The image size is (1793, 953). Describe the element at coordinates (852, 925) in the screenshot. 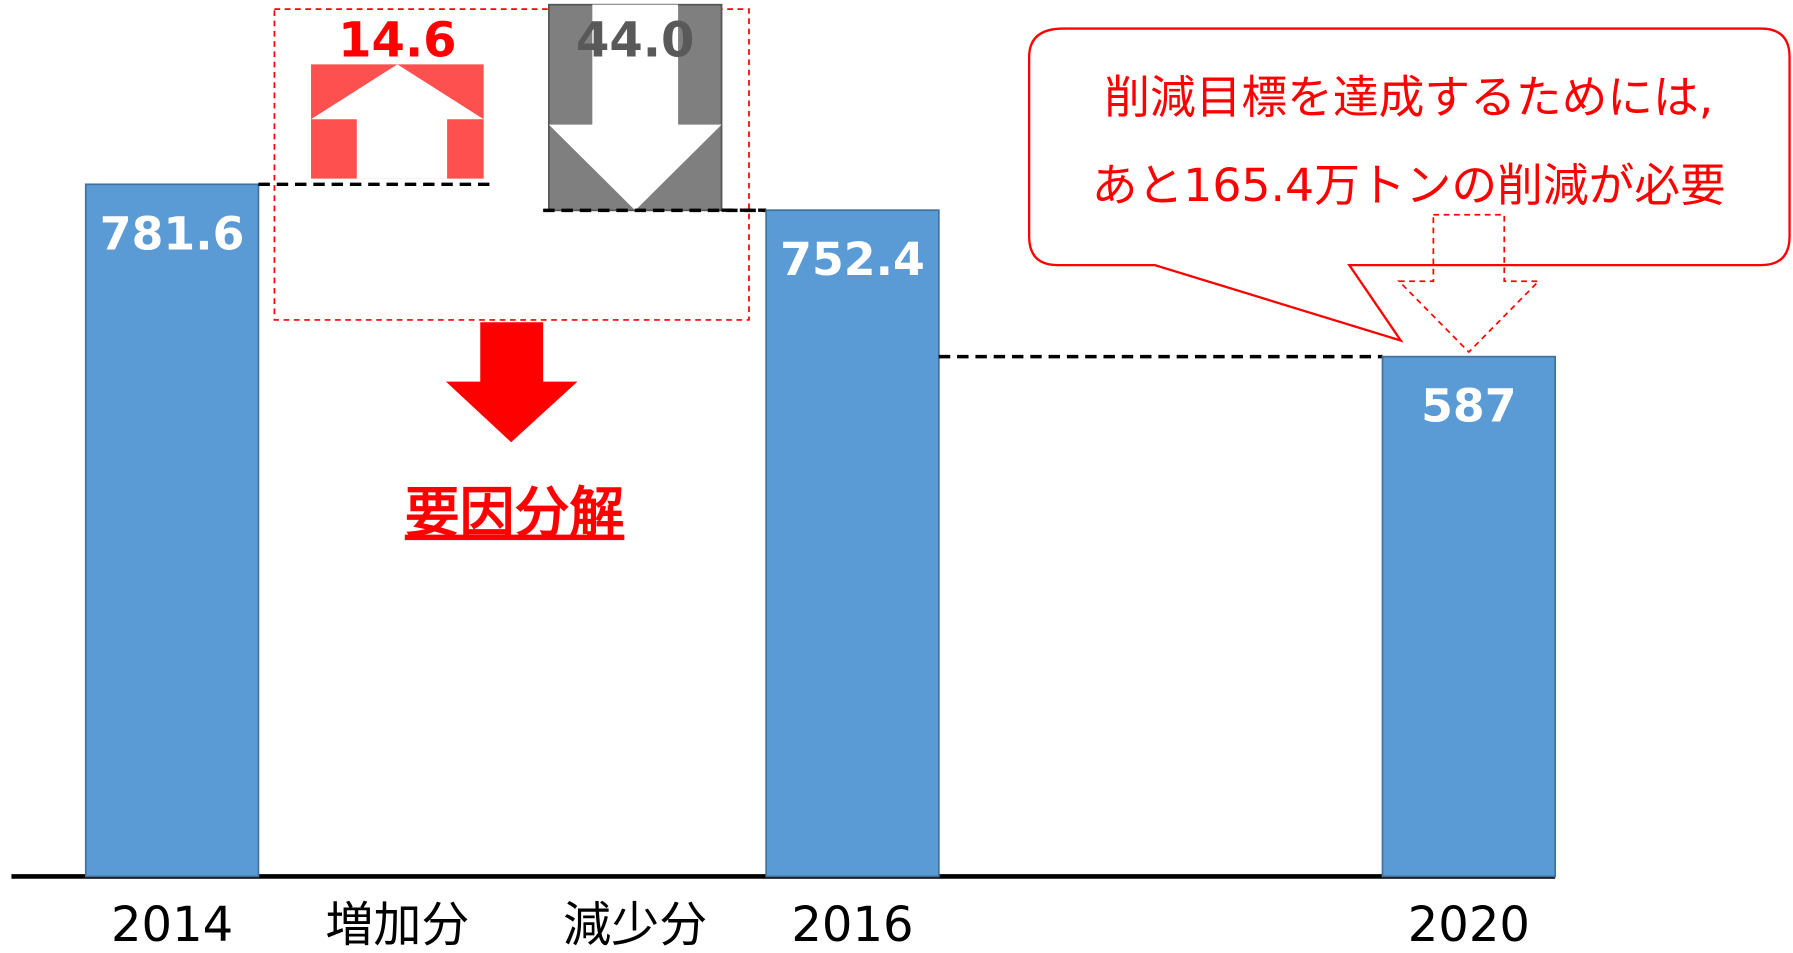

I see `x-tick-label: 2016` at that location.